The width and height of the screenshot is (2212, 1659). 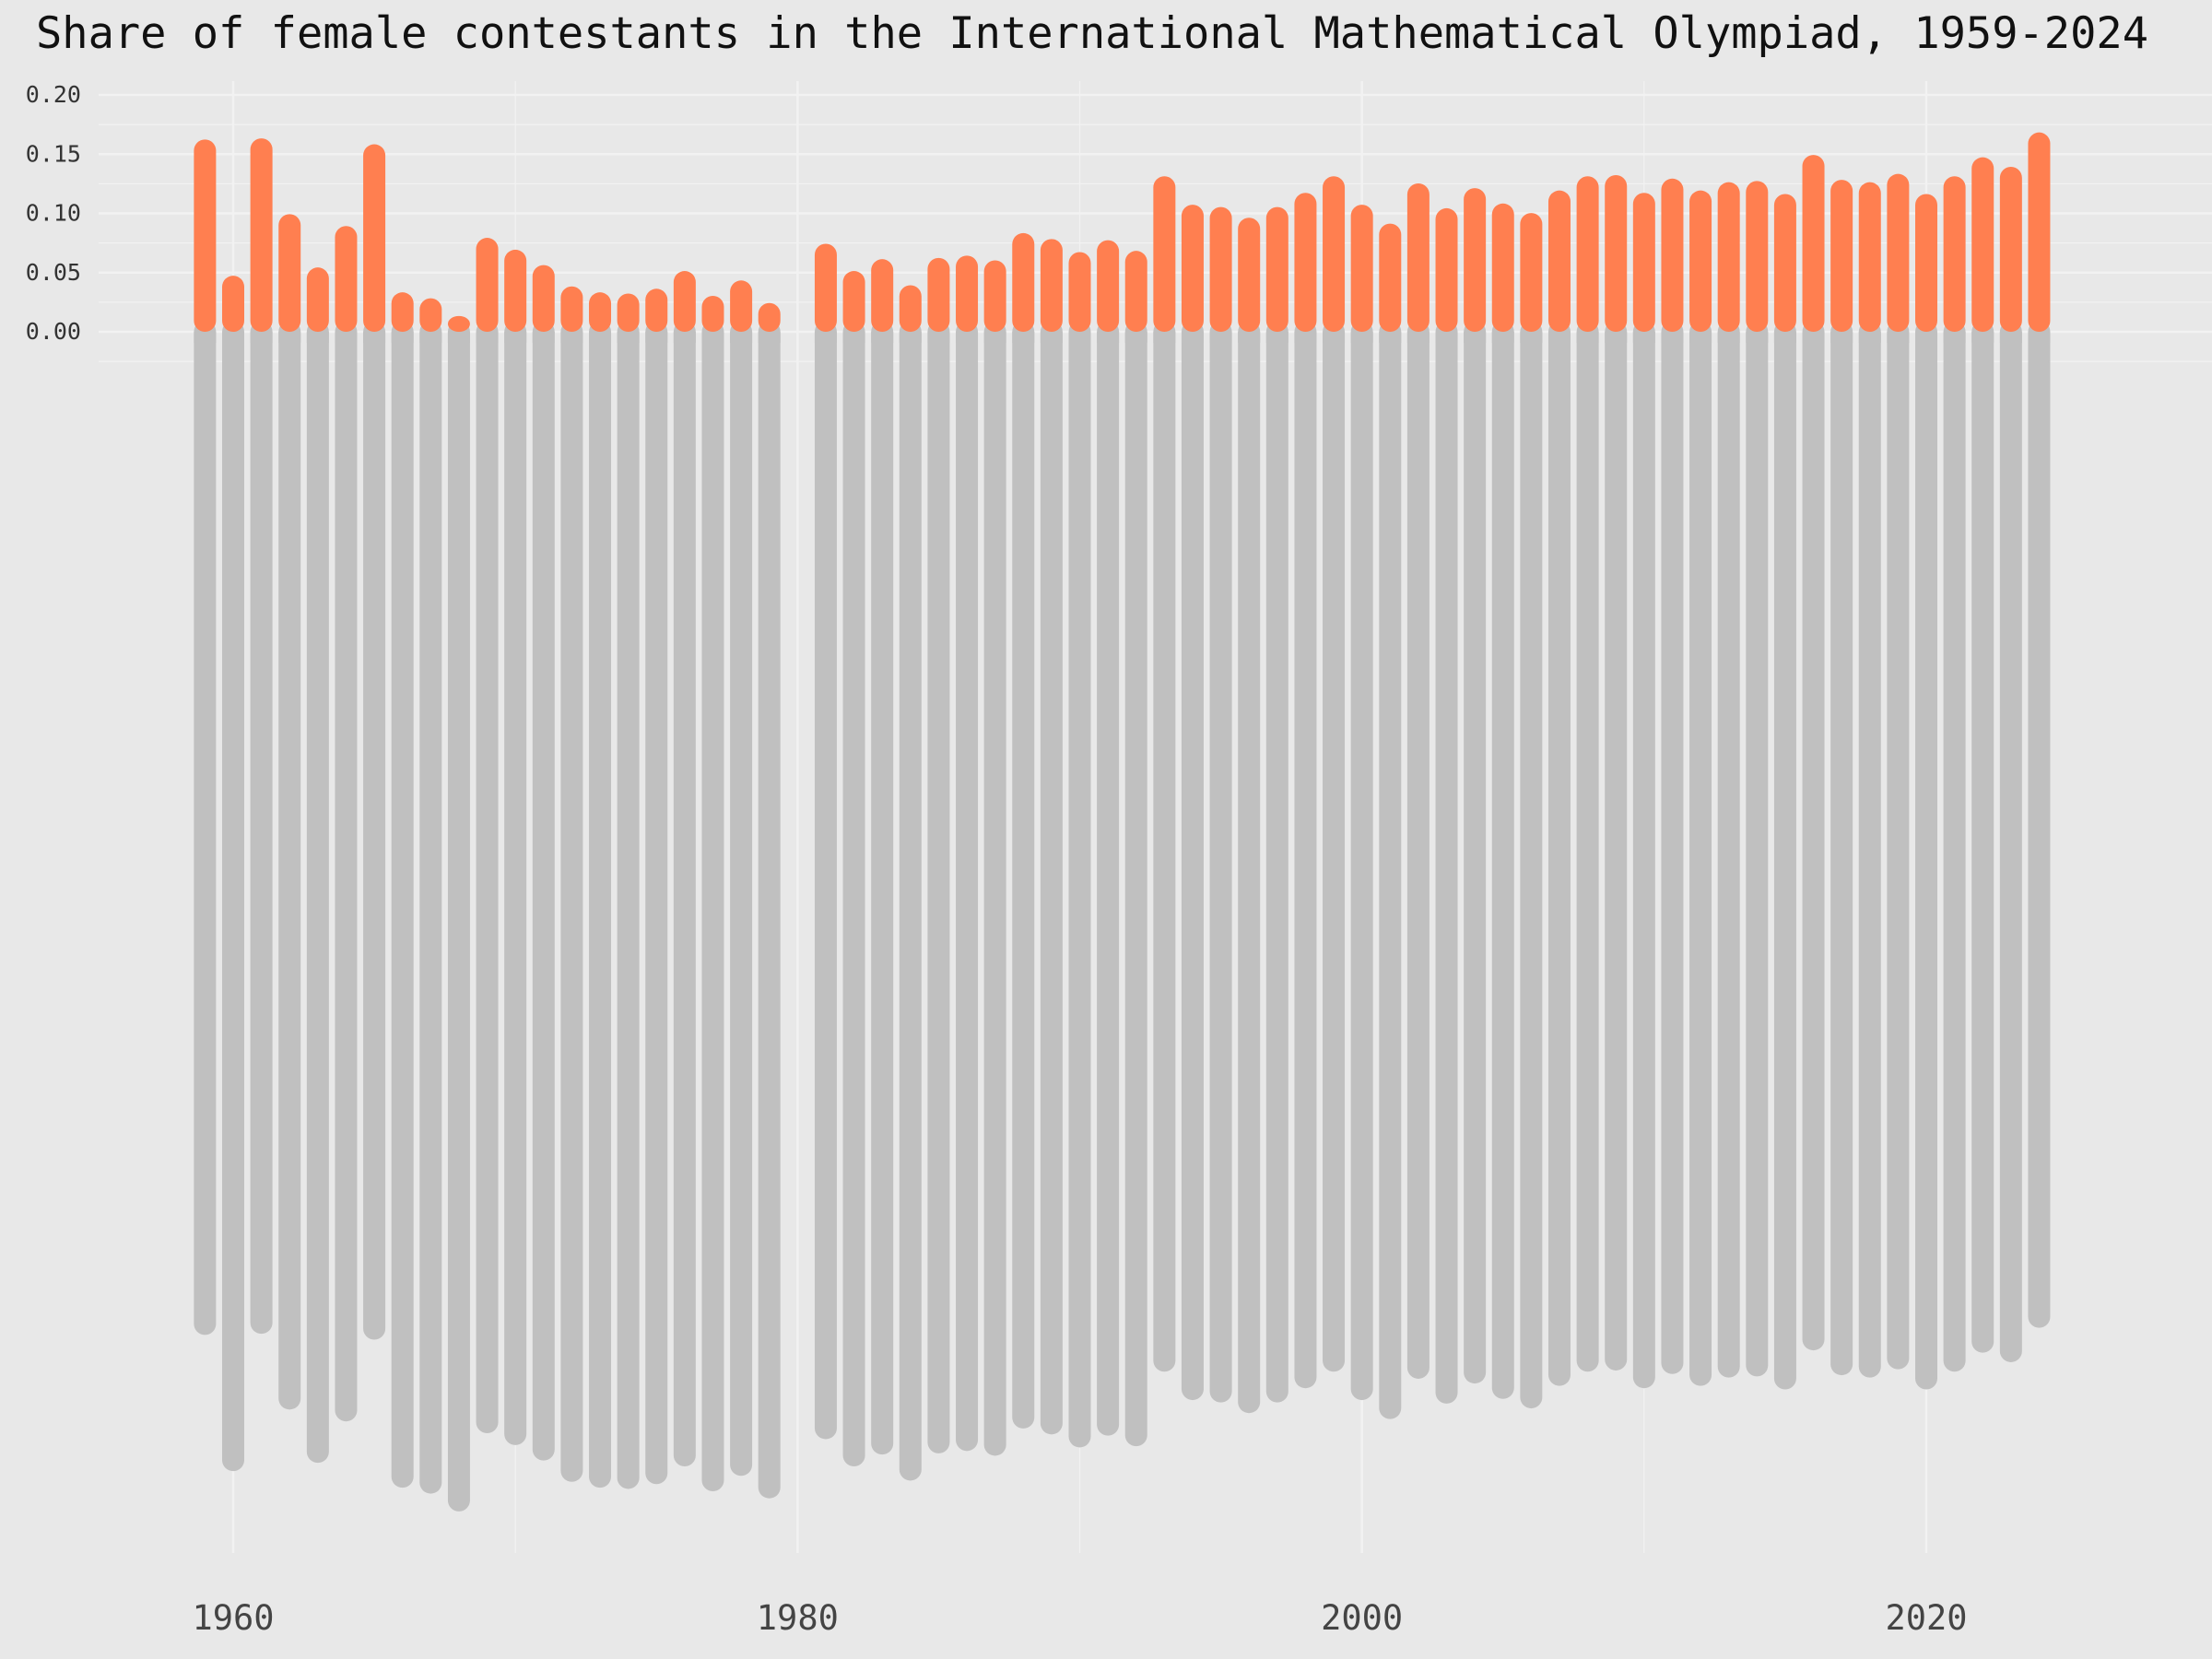 What do you see at coordinates (1531, 865) in the screenshot?
I see `bar-rest-2006` at bounding box center [1531, 865].